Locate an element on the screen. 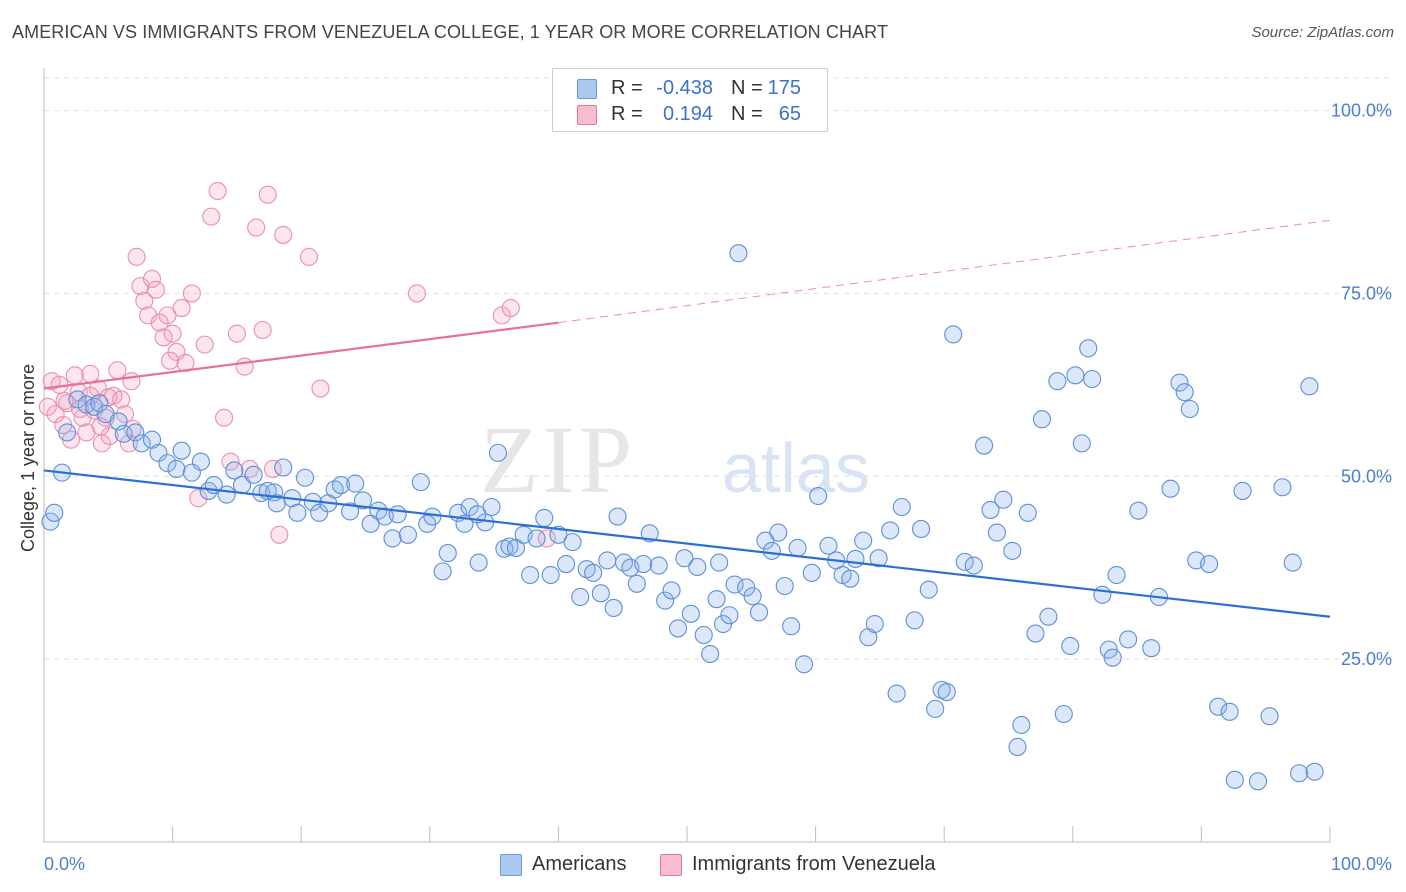 The height and width of the screenshot is (892, 1406). x-tick-label: 0.0% is located at coordinates (64, 864).